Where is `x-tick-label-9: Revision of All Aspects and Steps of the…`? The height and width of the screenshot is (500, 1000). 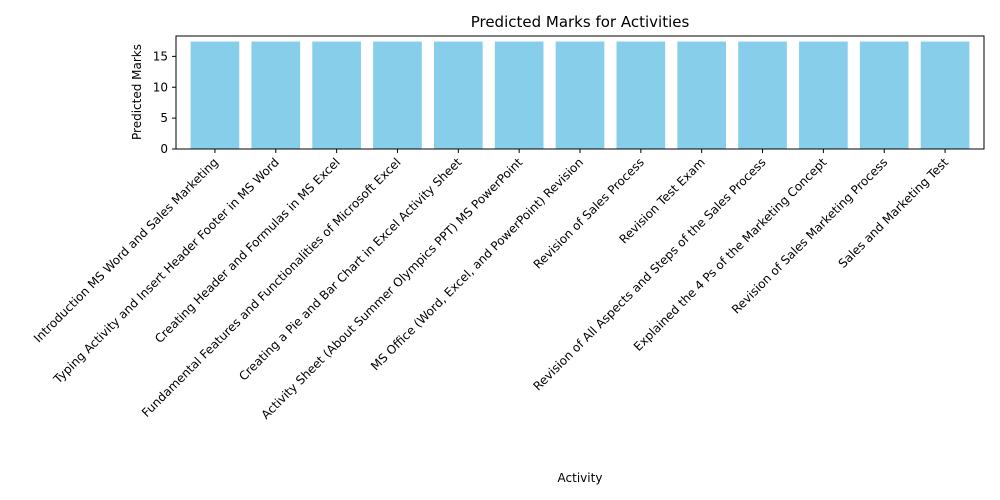
x-tick-label-9: Revision of All Aspects and Steps of the… is located at coordinates (649, 274).